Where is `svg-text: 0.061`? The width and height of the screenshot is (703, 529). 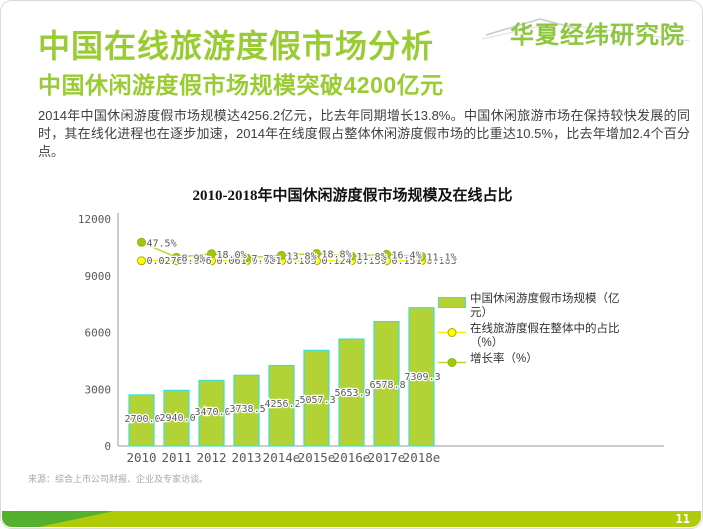 svg-text: 0.061 is located at coordinates (232, 261).